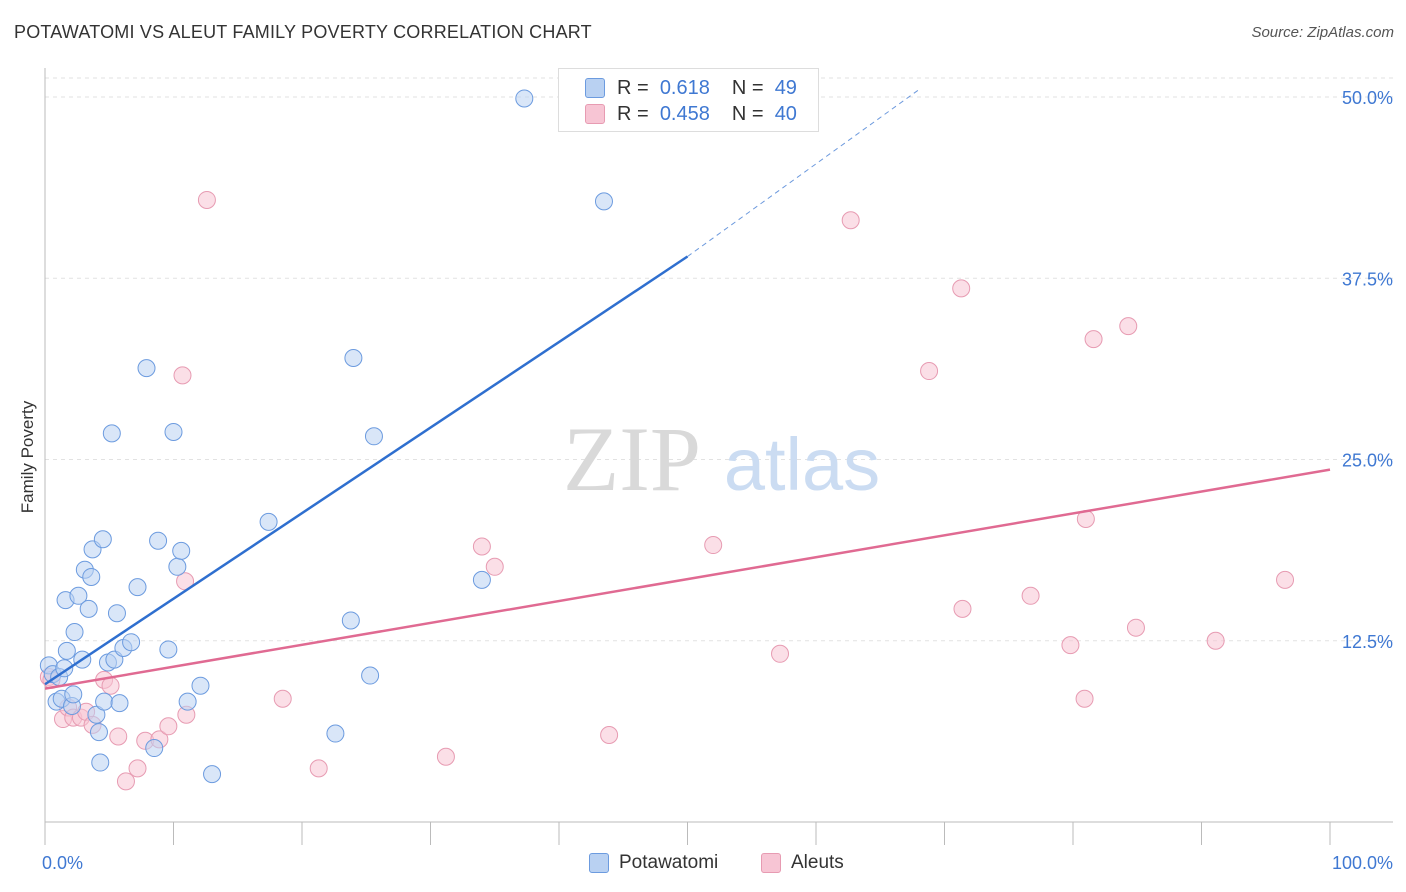 The height and width of the screenshot is (892, 1406). I want to click on x-tick-label-max: 100.0%, so click(1362, 863).